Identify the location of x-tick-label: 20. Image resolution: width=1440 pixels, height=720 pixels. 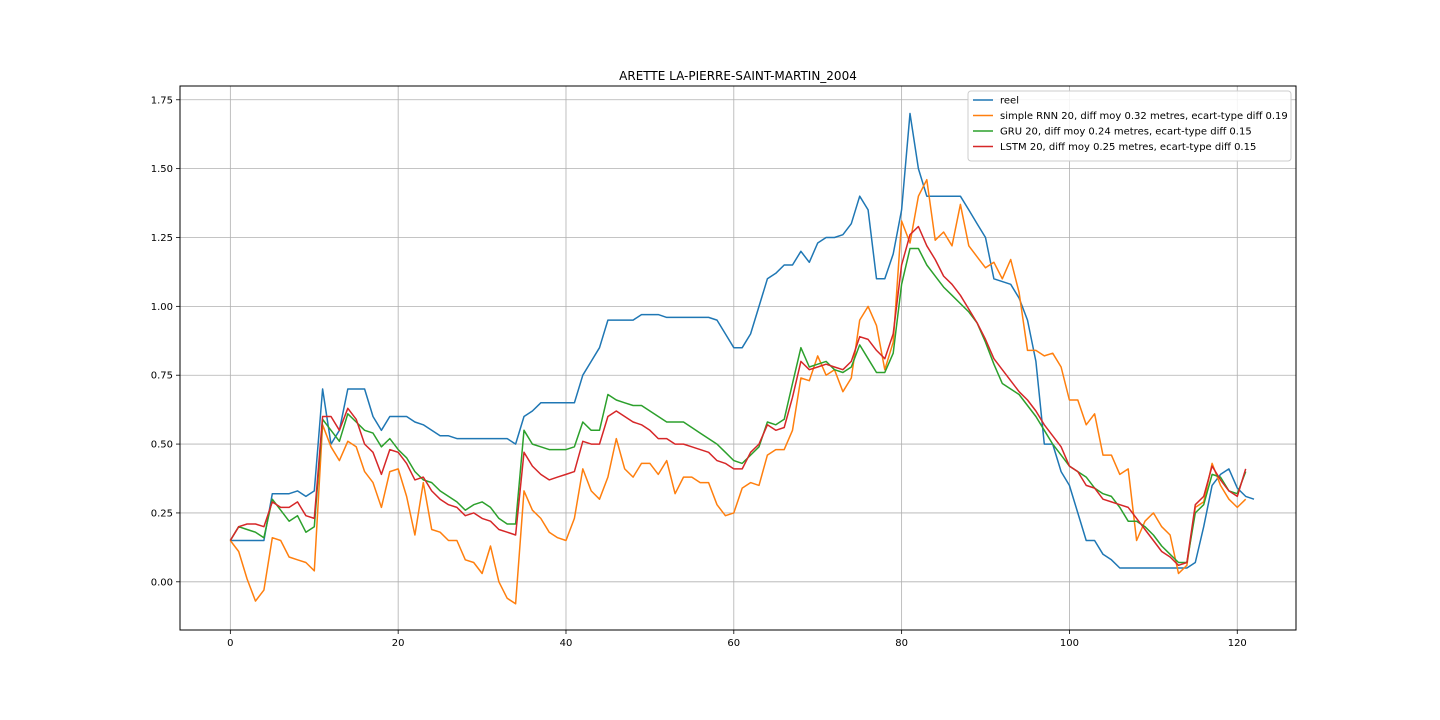
(398, 643).